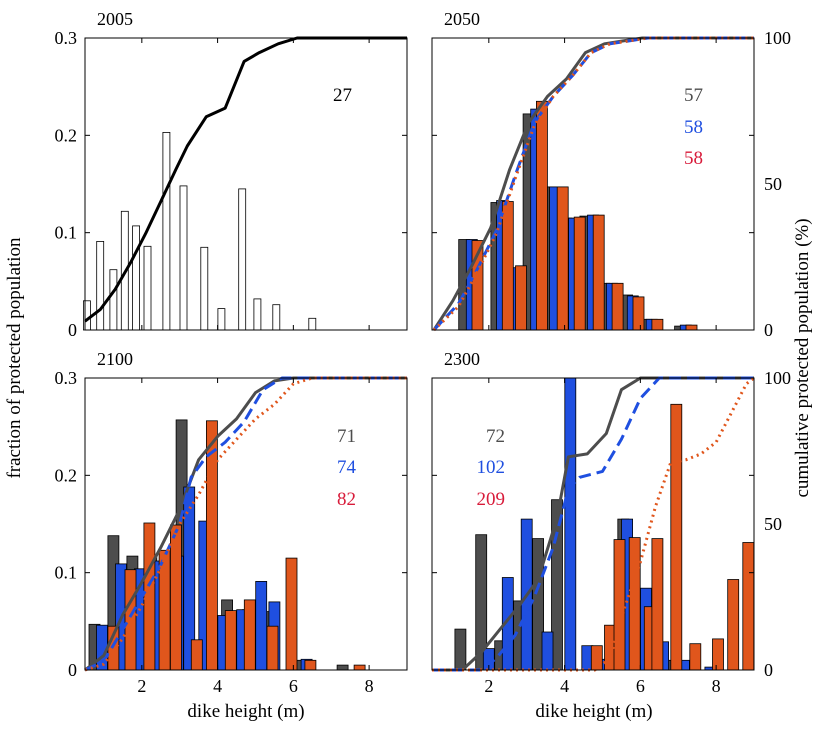 This screenshot has width=821, height=729. I want to click on annotation-label: 57, so click(693, 95).